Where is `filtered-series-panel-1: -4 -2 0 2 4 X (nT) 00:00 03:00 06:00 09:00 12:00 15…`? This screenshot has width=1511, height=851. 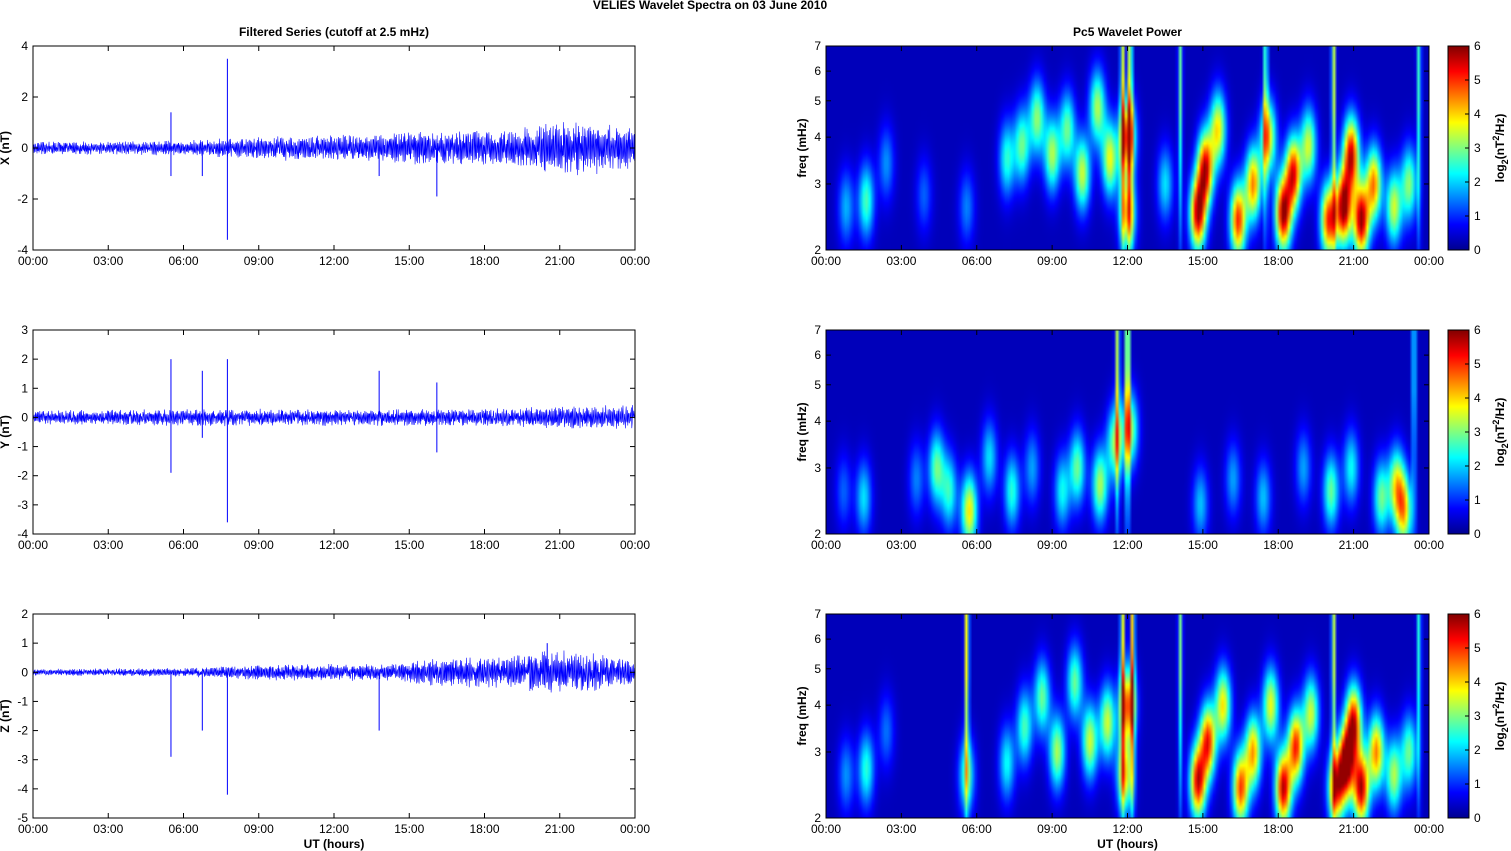 filtered-series-panel-1: -4 -2 0 2 4 X (nT) 00:00 03:00 06:00 09:00 12:00 15… is located at coordinates (325, 146).